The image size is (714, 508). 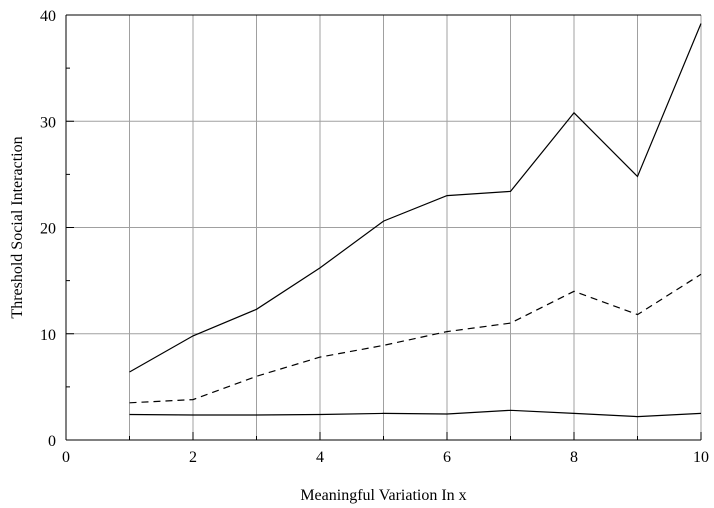 I want to click on x-tick-label: 10, so click(x=701, y=457).